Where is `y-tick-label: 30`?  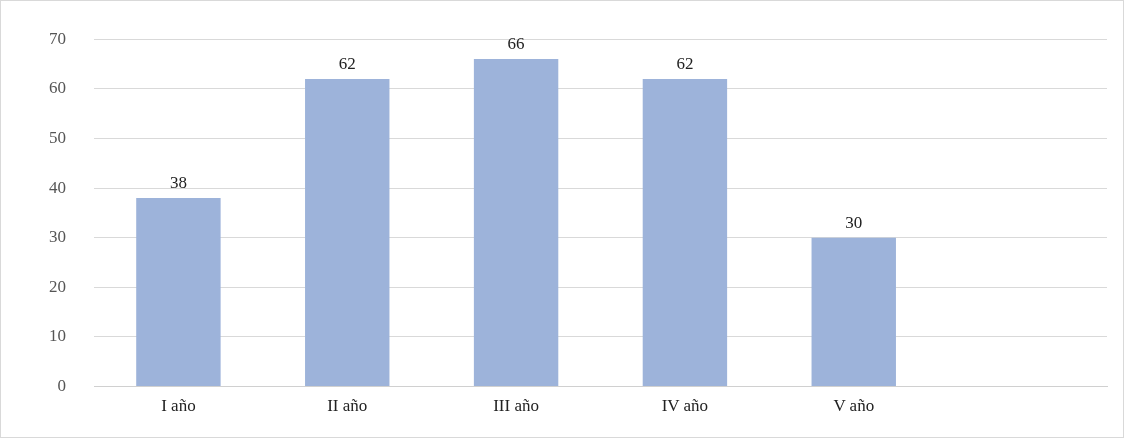
y-tick-label: 30 is located at coordinates (57, 237).